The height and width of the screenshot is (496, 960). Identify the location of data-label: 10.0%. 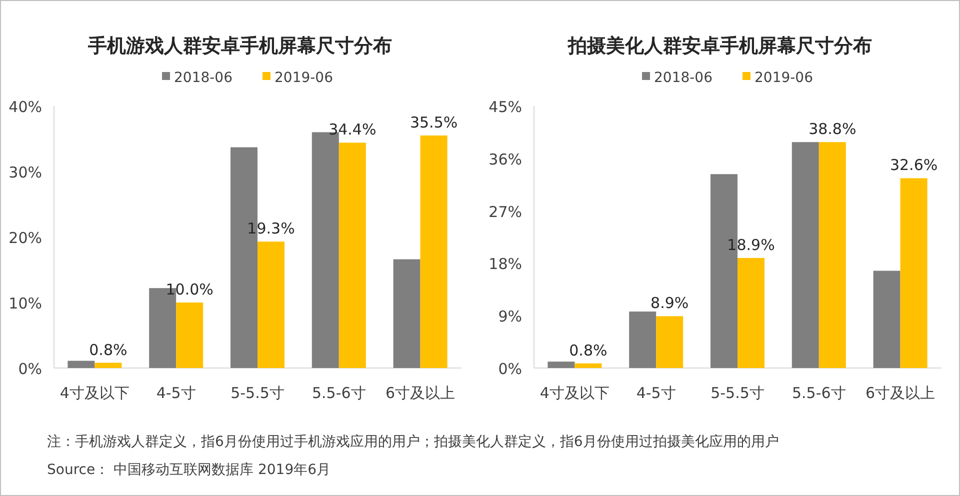
(190, 289).